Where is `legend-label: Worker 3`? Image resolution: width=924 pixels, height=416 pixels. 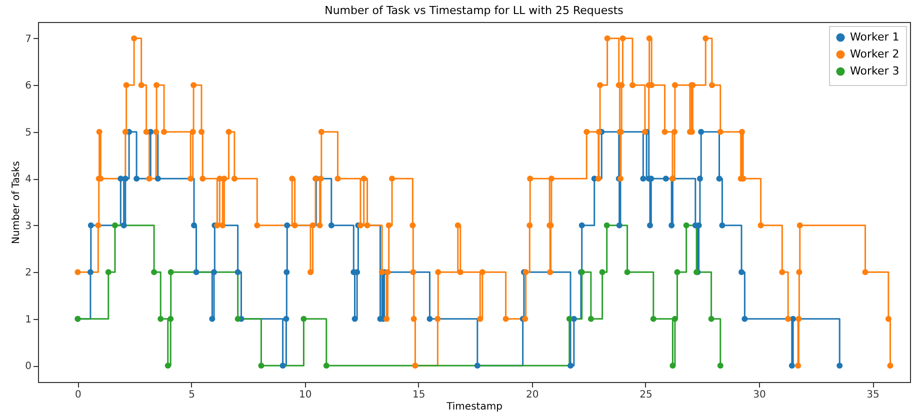 legend-label: Worker 3 is located at coordinates (875, 71).